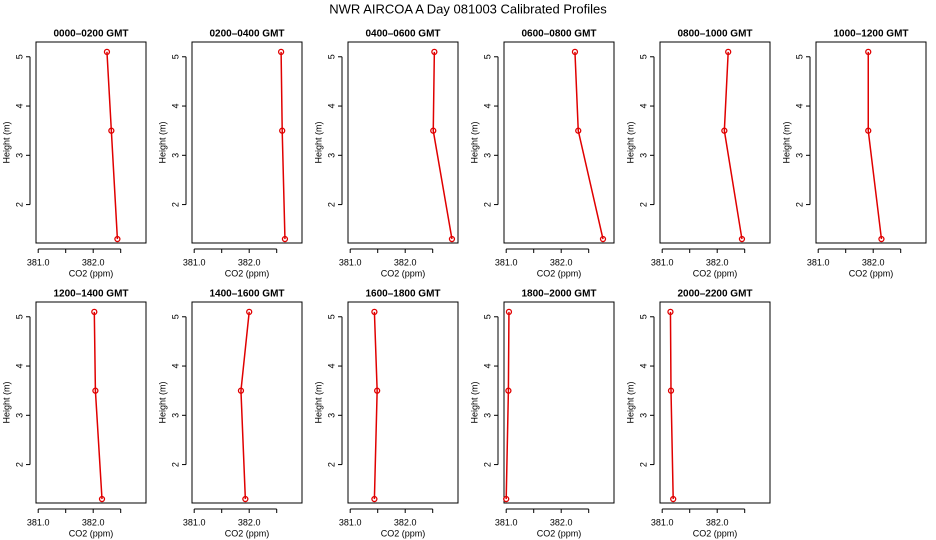 The width and height of the screenshot is (936, 540). What do you see at coordinates (714, 34) in the screenshot?
I see `panel-title: 0800–1000 GMT` at bounding box center [714, 34].